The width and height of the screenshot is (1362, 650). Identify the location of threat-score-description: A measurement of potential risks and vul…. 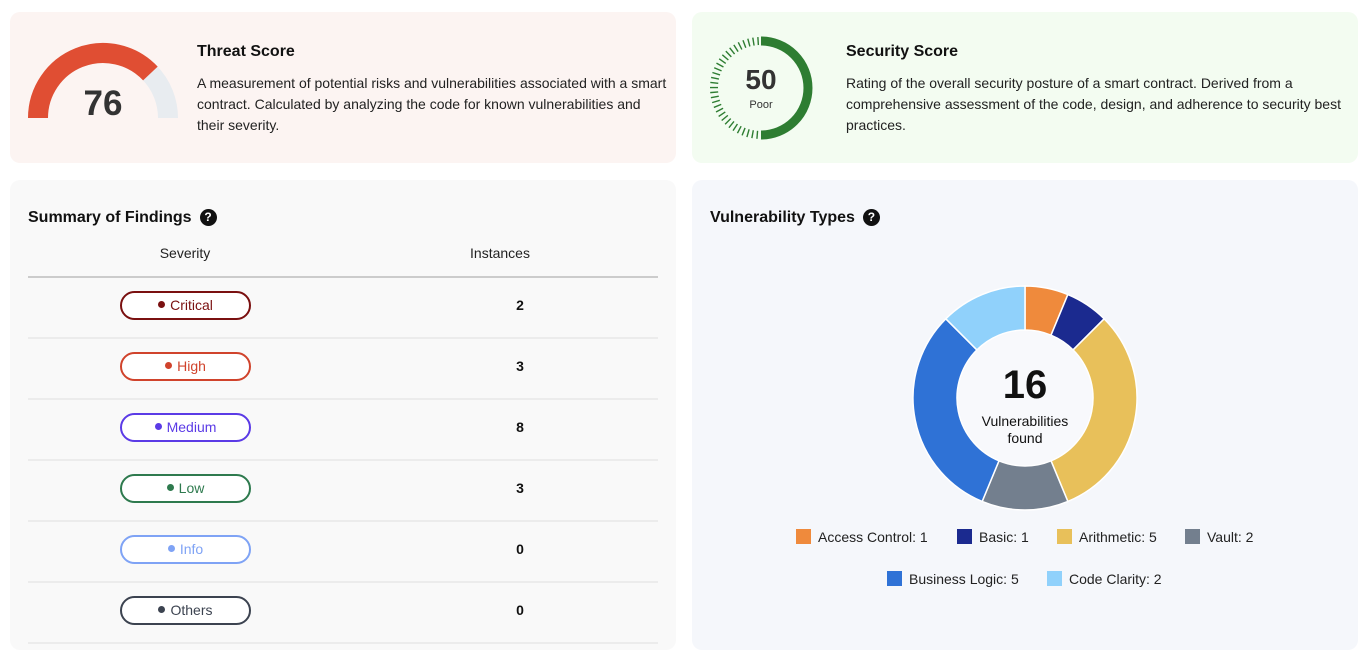
(432, 104).